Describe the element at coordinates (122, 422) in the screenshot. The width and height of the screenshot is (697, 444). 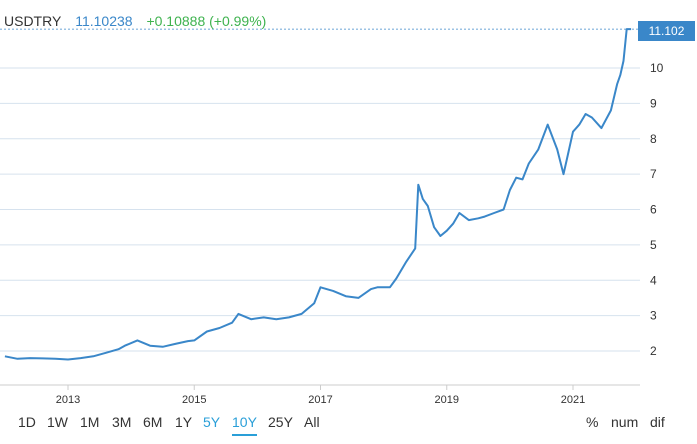
I see `range-button-3m: 3M` at that location.